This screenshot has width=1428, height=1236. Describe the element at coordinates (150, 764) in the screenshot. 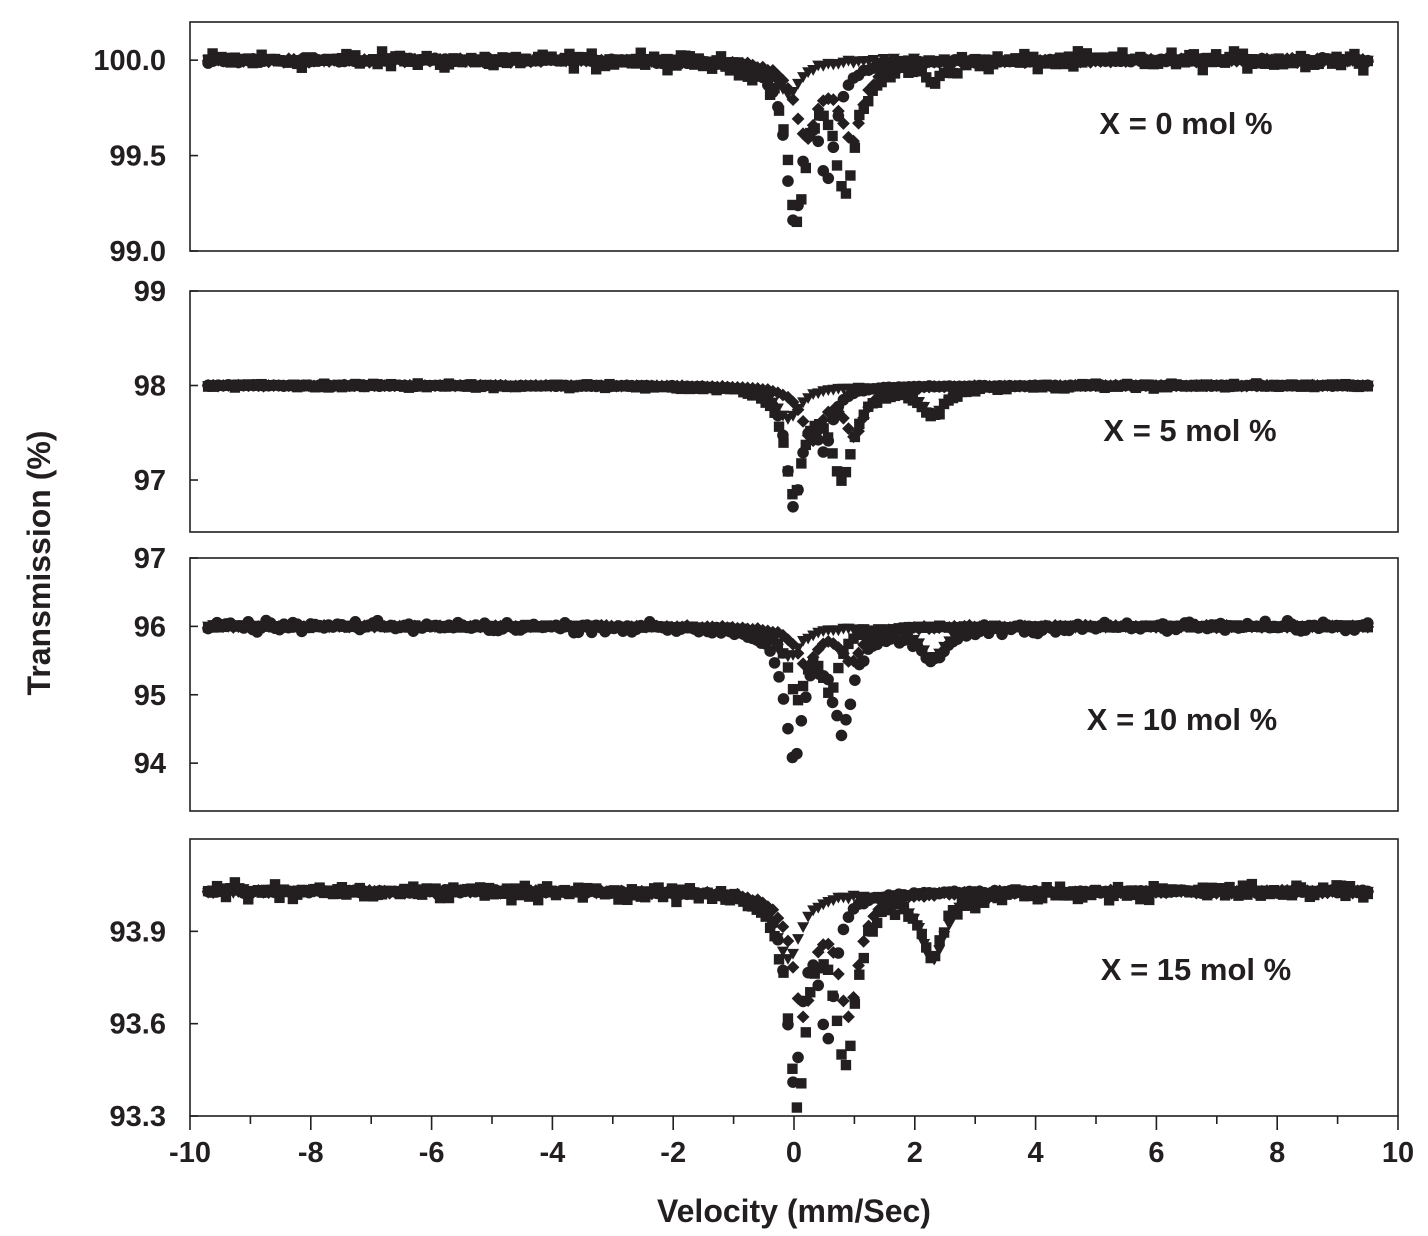

I see `y-tick-label: 94` at that location.